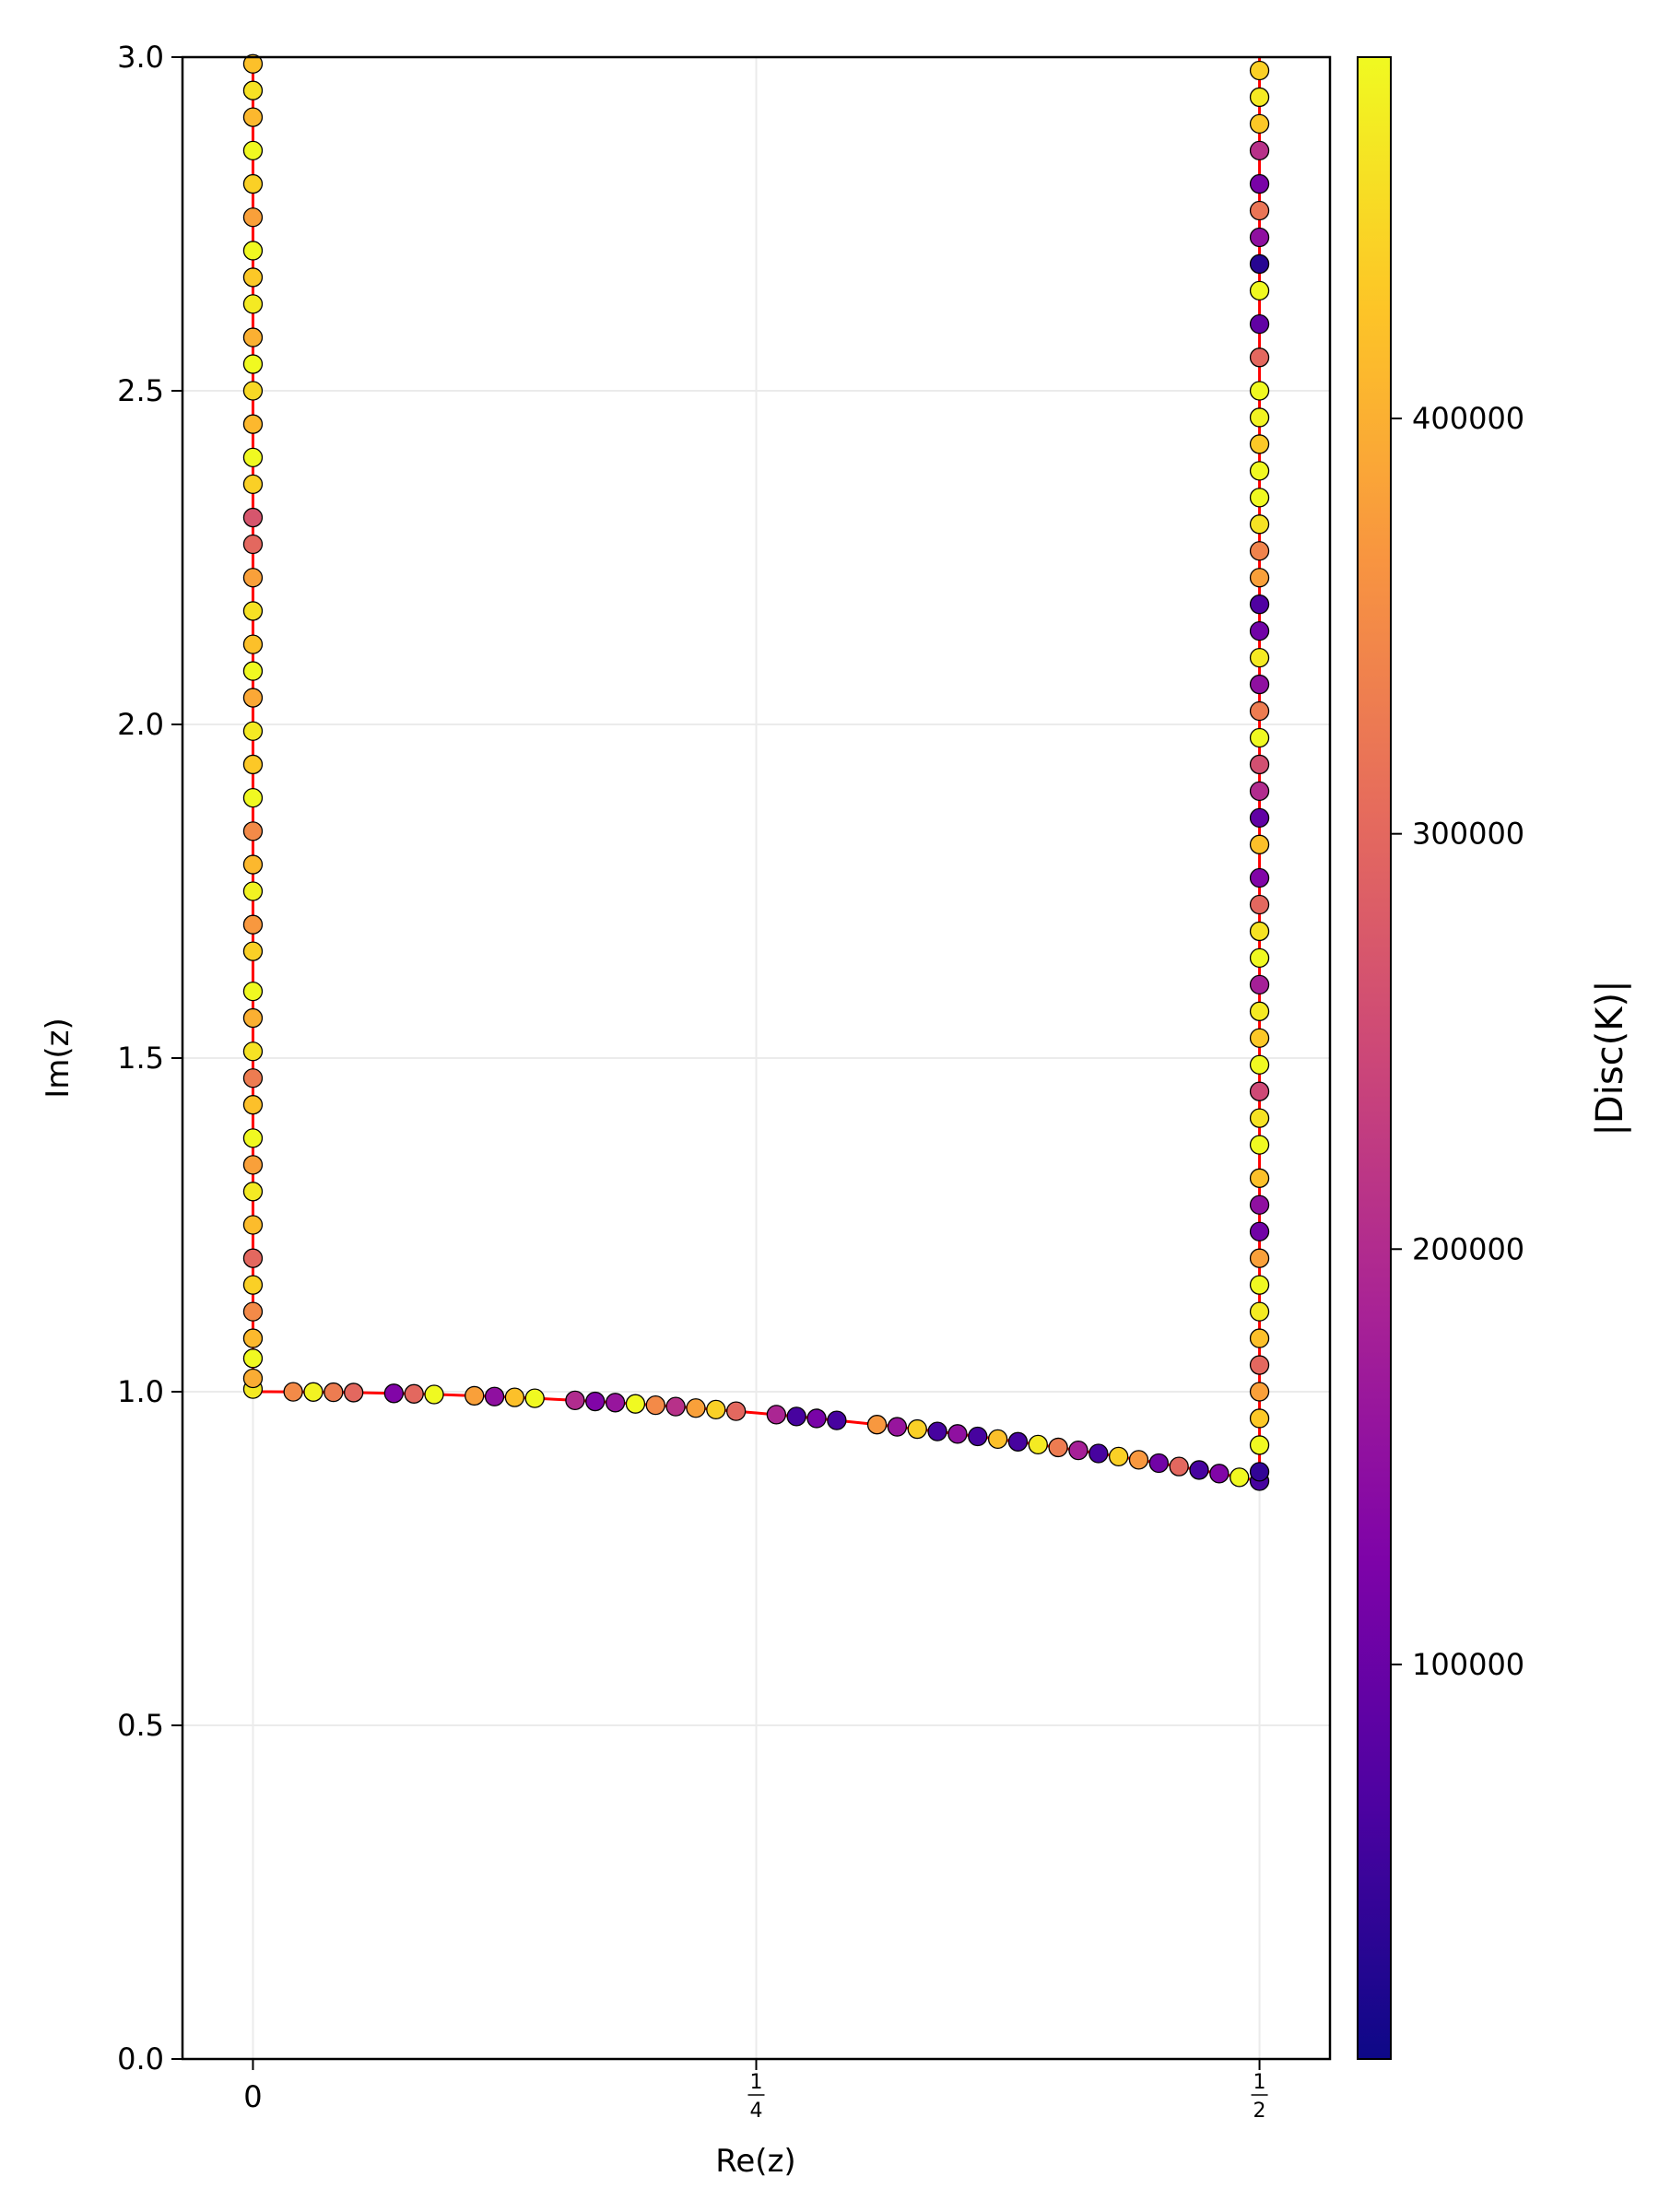 The image size is (1659, 2212). I want to click on colorbar-ticks: 100000 200000 300000 400000, so click(1457, 1041).